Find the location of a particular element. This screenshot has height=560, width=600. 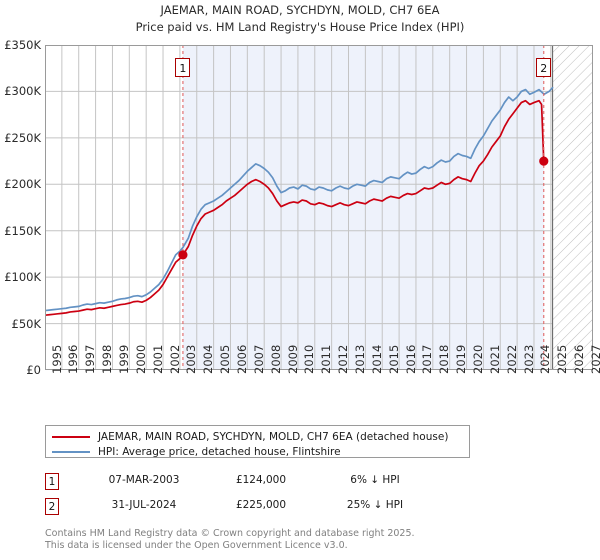

plot-marker-1: 1 is located at coordinates (183, 67).